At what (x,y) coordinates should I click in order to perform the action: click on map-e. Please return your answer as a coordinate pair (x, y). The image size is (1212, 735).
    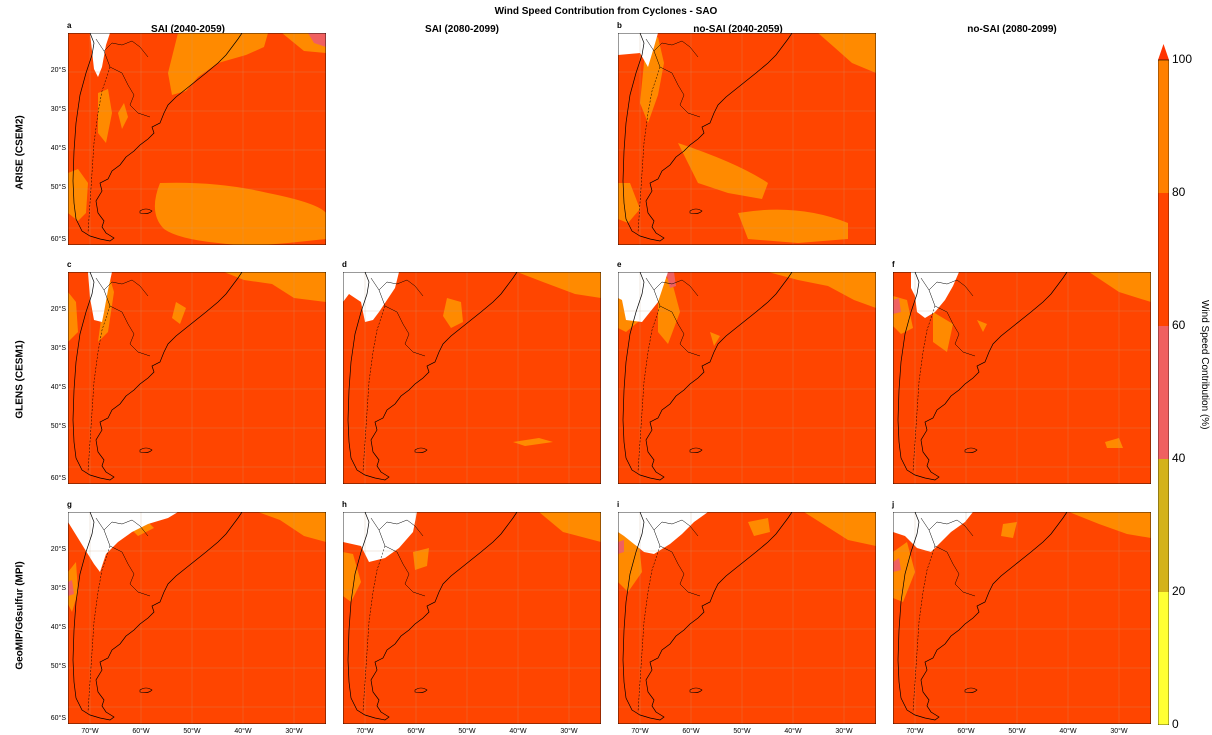
    Looking at the image, I should click on (747, 378).